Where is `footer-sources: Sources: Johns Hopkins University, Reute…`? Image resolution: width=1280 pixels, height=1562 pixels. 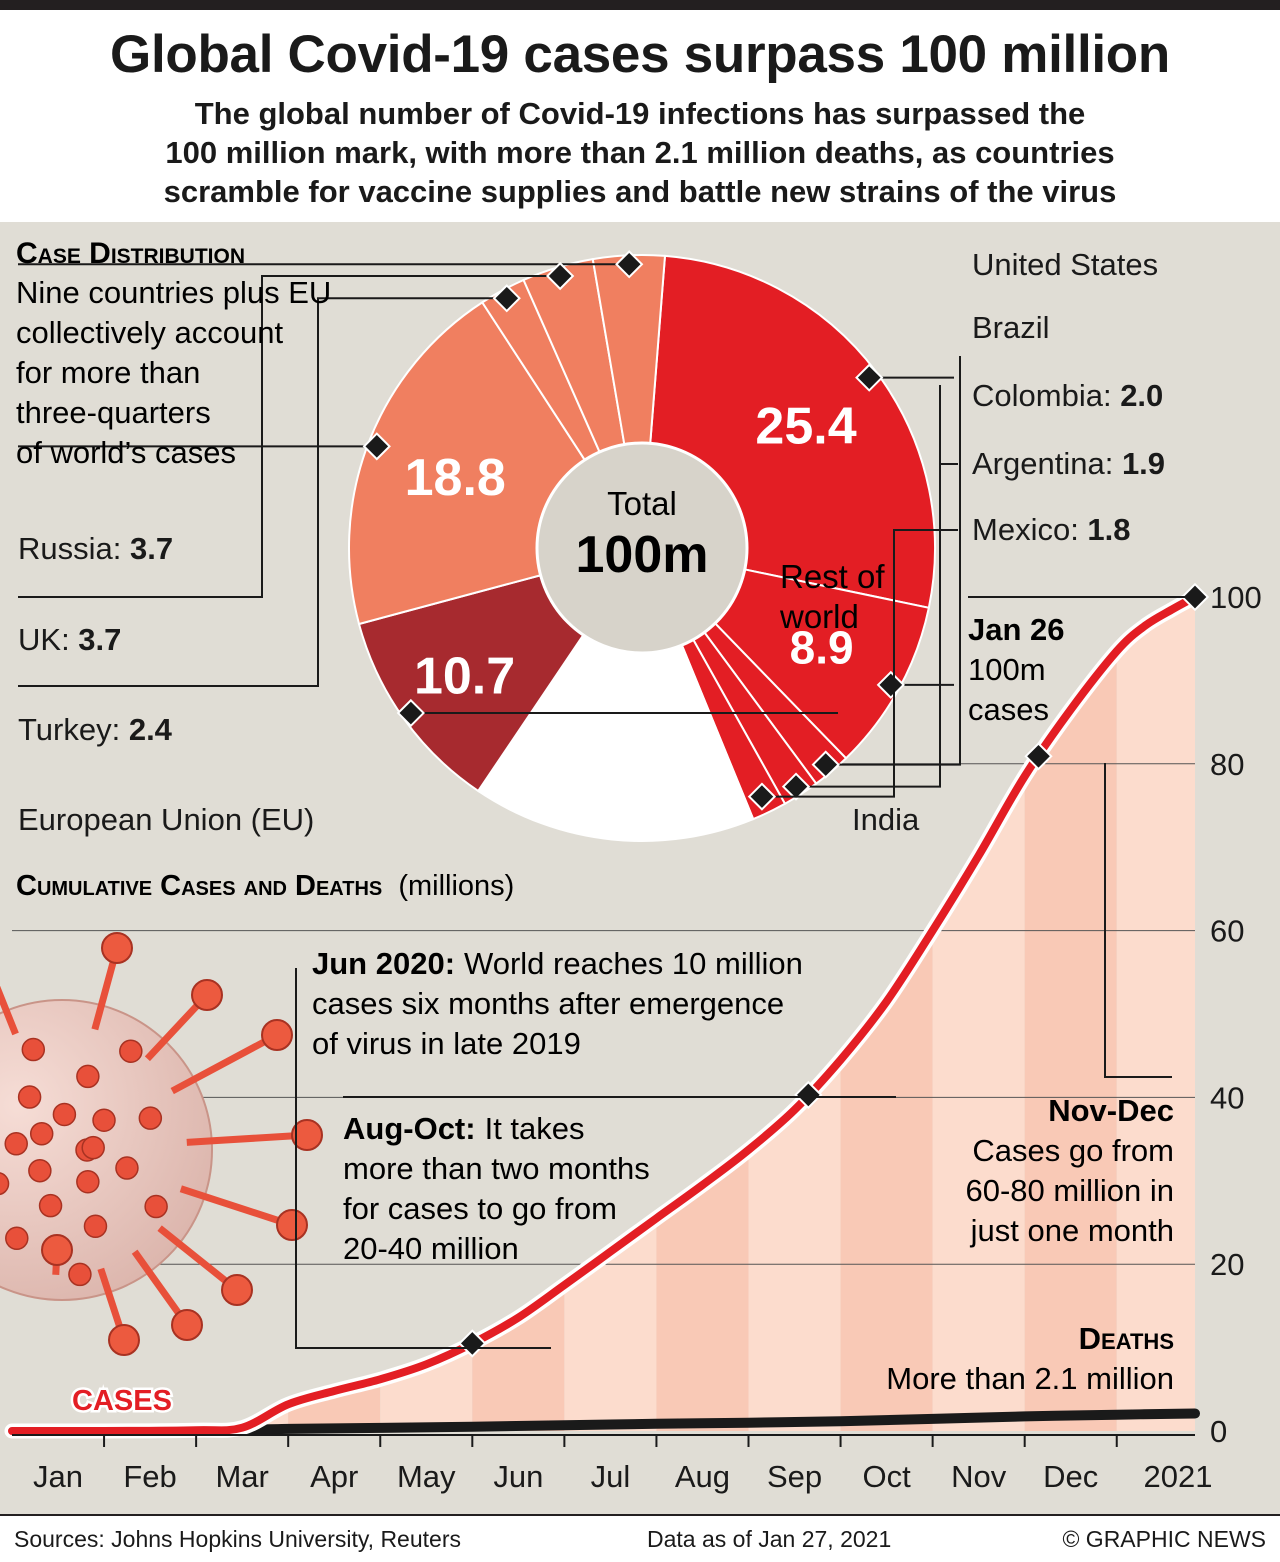 footer-sources: Sources: Johns Hopkins University, Reute… is located at coordinates (237, 1539).